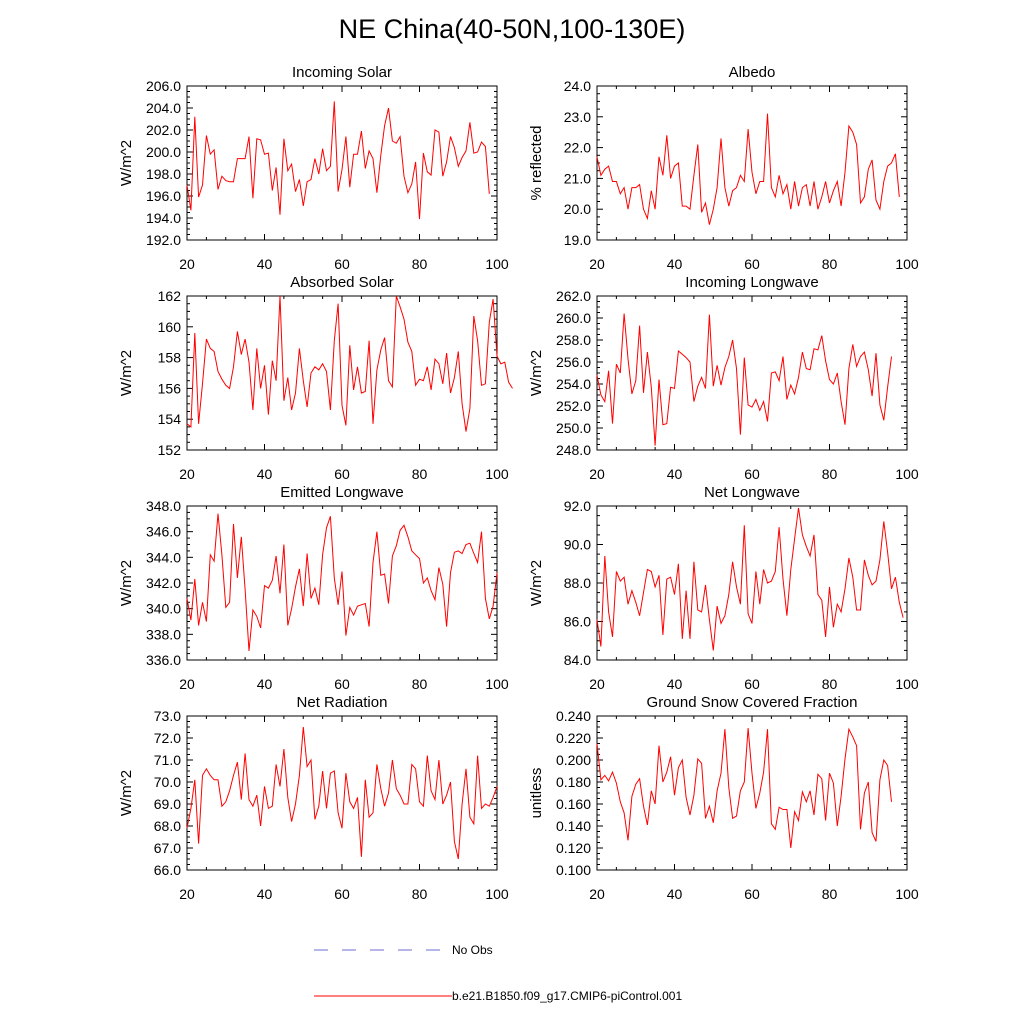  I want to click on panel-title-net-radiation: Net Radiation, so click(342, 702).